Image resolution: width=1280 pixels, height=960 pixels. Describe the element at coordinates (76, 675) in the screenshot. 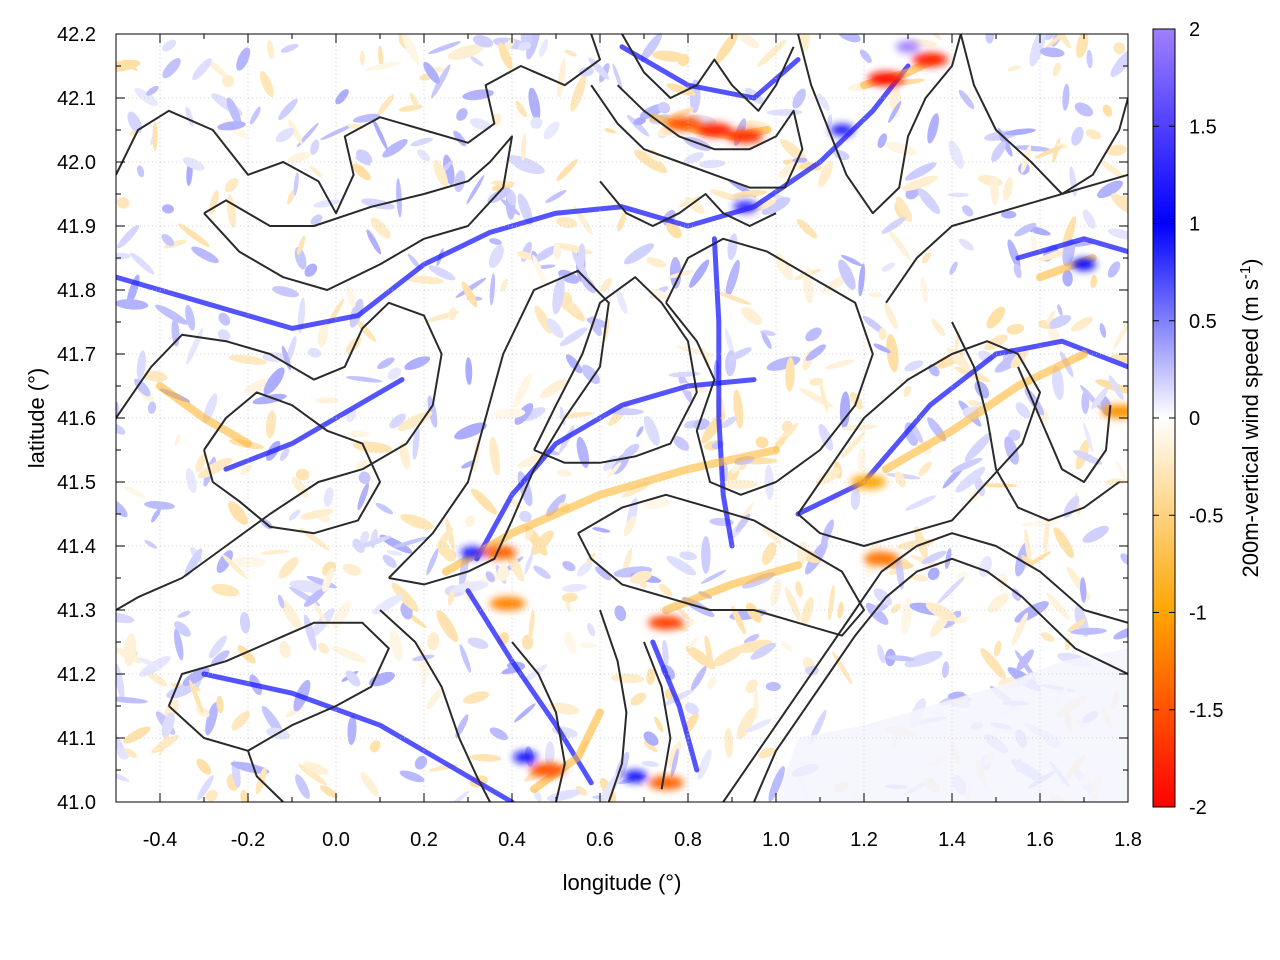

I see `y-tick-label: 41.2` at that location.